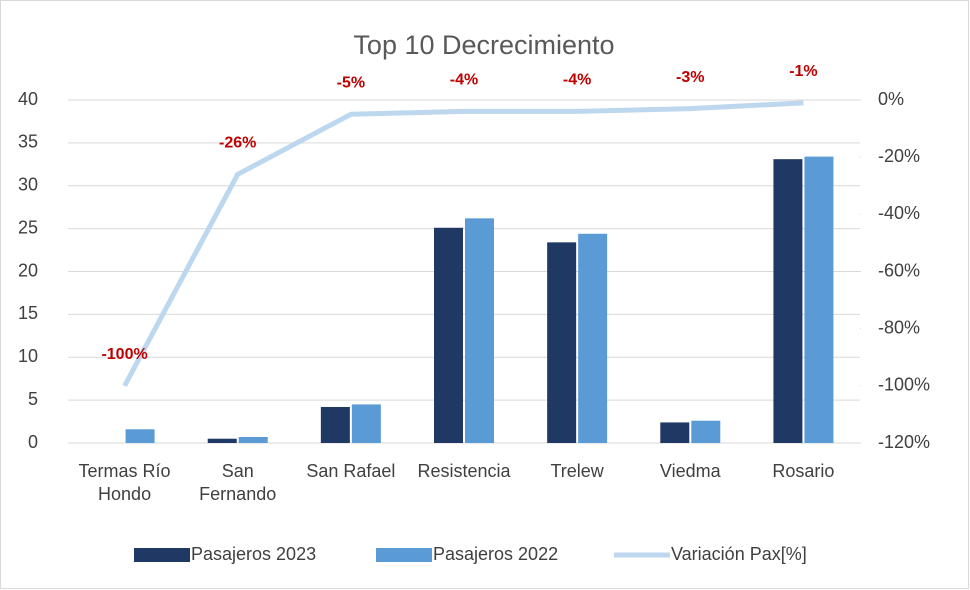  Describe the element at coordinates (351, 471) in the screenshot. I see `x-tick-label: San Rafael` at that location.